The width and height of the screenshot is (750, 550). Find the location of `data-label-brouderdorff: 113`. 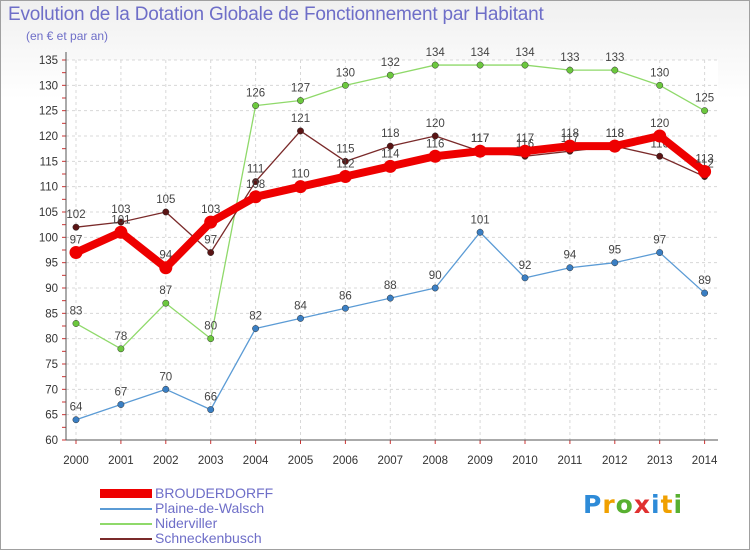

data-label-brouderdorff: 113 is located at coordinates (704, 159).